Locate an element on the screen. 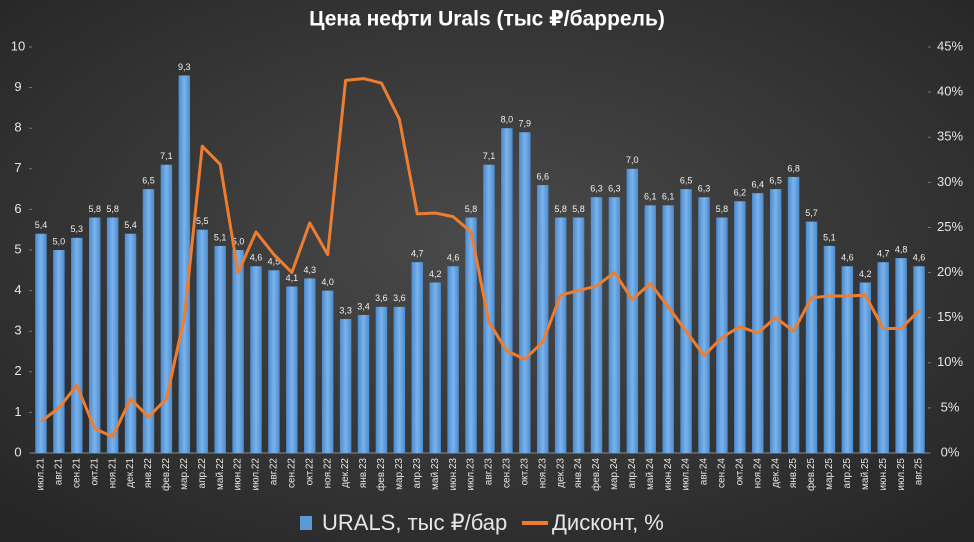  legend-swatch is located at coordinates (306, 523).